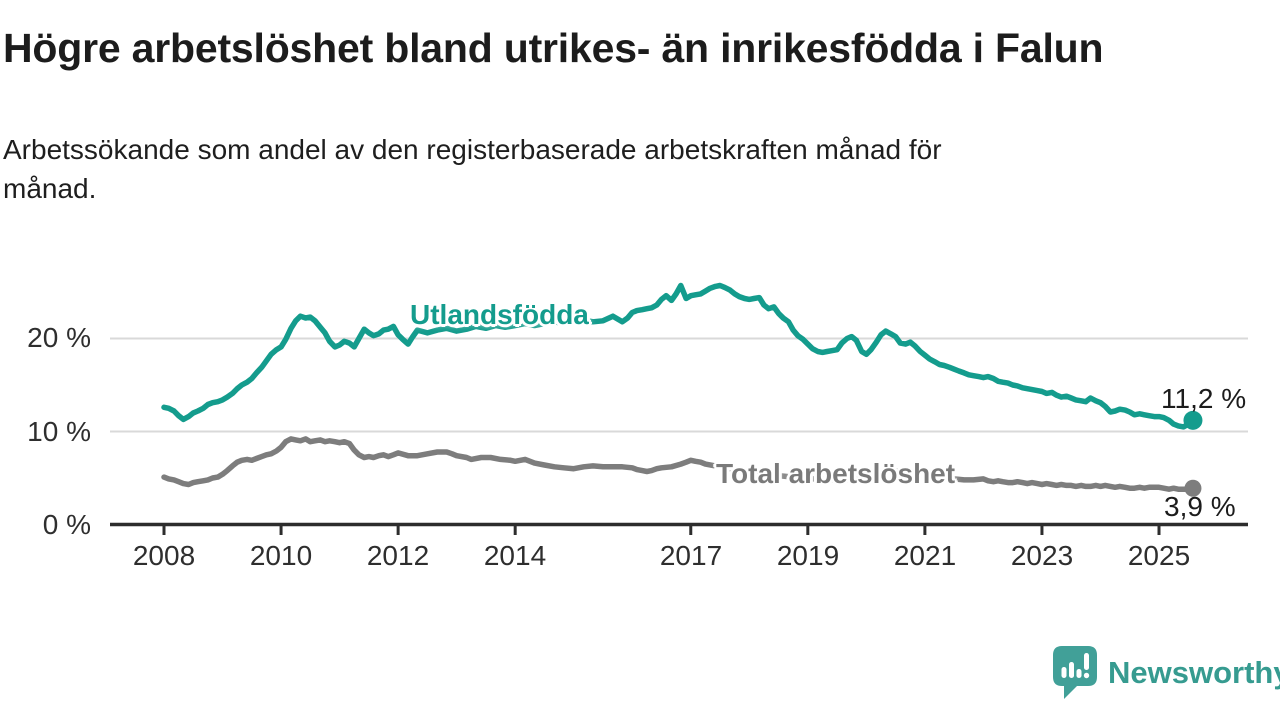 This screenshot has width=1280, height=720. What do you see at coordinates (164, 555) in the screenshot?
I see `x-tick-label-2008: 2008` at bounding box center [164, 555].